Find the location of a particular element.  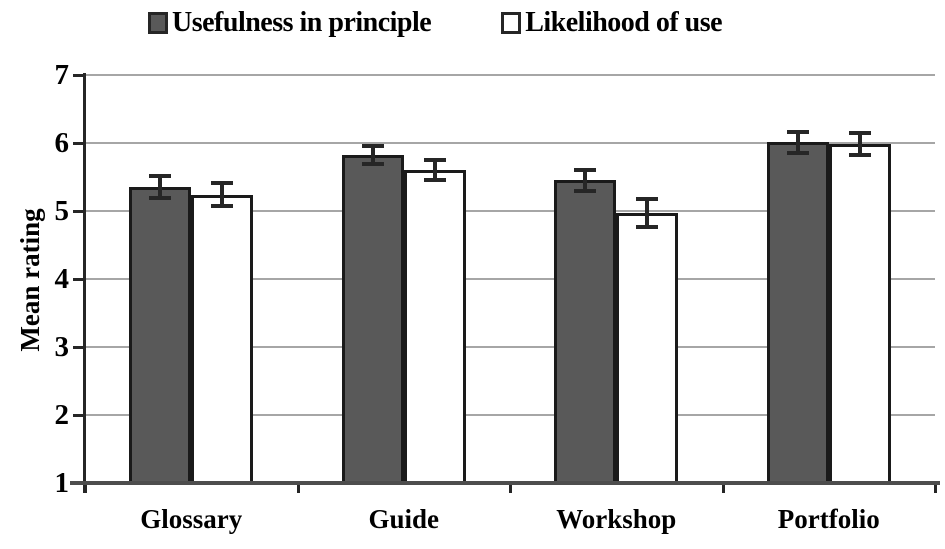

y-tick-label-7: 7 is located at coordinates (62, 75).